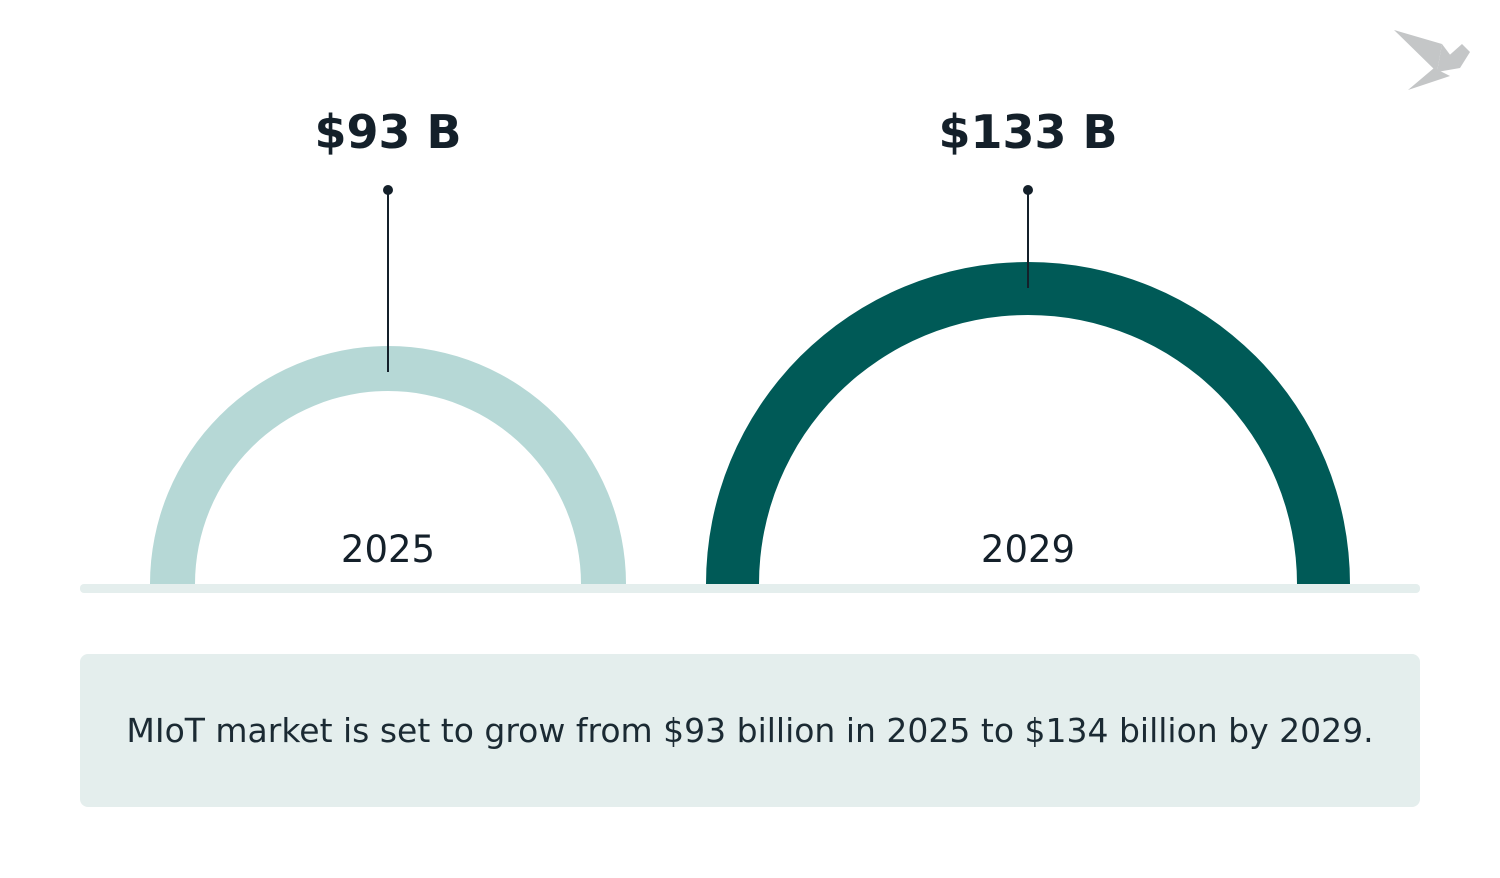  I want to click on year-label-2029: 2029, so click(1028, 549).